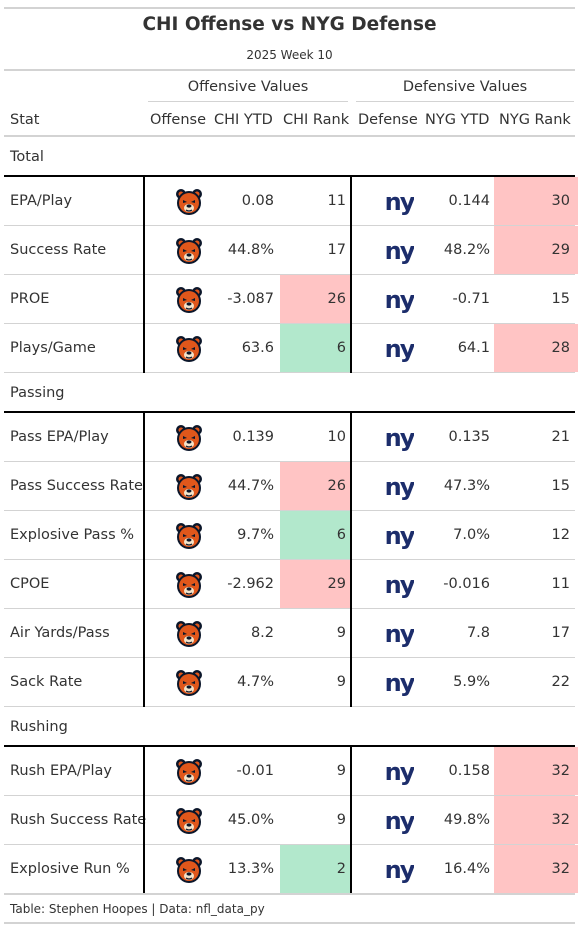 The width and height of the screenshot is (579, 927). What do you see at coordinates (289, 923) in the screenshot?
I see `end-rule` at bounding box center [289, 923].